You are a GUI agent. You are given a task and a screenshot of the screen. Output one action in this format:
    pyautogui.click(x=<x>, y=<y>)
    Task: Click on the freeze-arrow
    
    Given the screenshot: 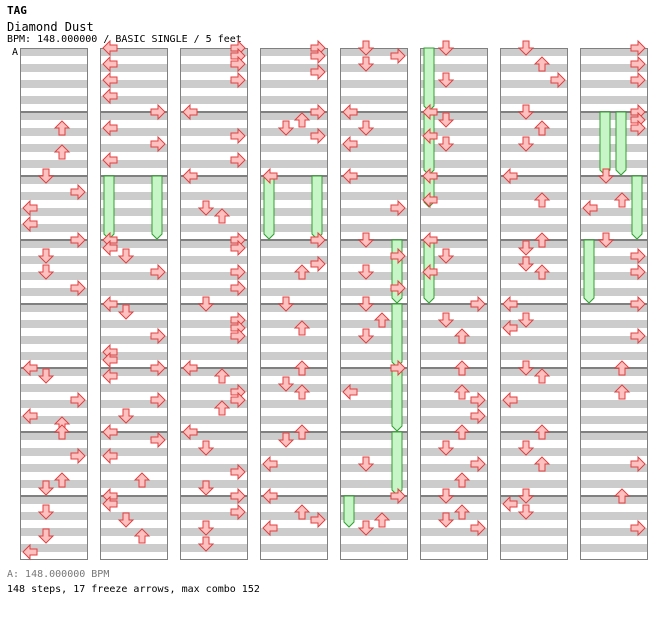 What is the action you would take?
    pyautogui.click(x=621, y=143)
    